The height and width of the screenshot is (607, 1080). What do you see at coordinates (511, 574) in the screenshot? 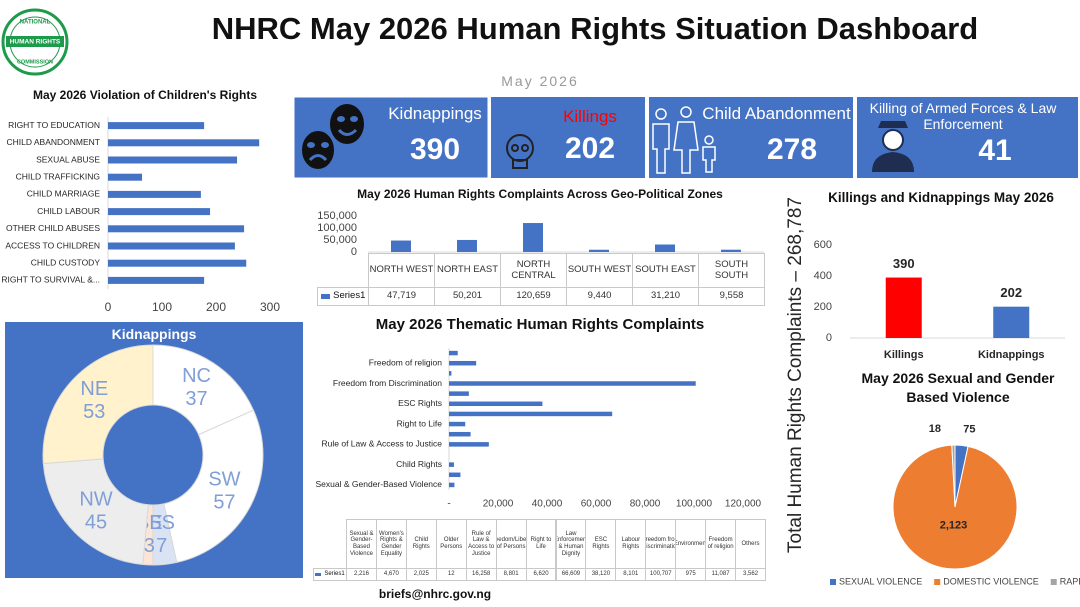
I see `table-value: 8,801` at bounding box center [511, 574].